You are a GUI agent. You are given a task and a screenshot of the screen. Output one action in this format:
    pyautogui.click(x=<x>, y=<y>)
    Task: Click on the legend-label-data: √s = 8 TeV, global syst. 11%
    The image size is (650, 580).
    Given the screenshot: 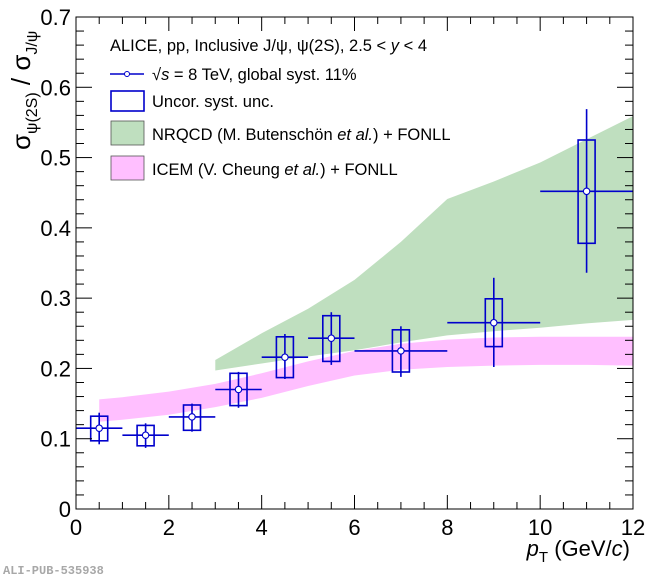 What is the action you would take?
    pyautogui.click(x=254, y=75)
    